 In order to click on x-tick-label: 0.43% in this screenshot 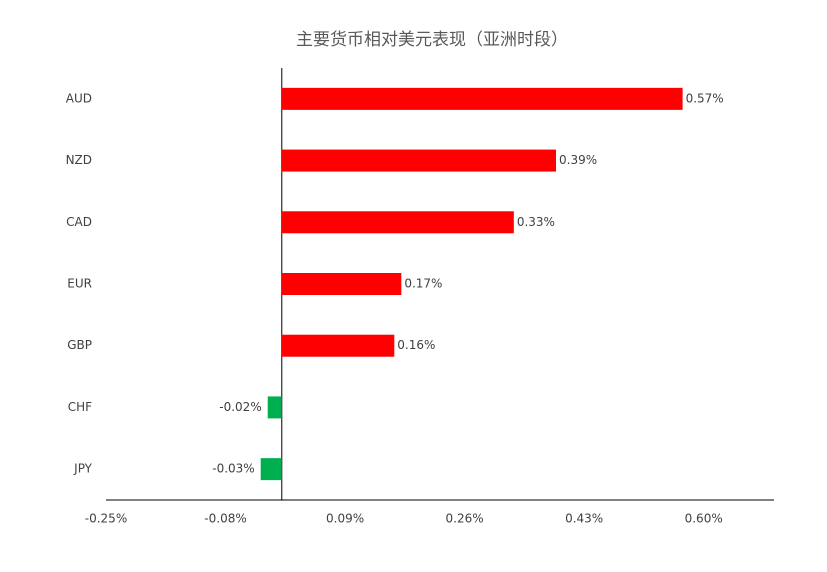, I will do `click(584, 519)`.